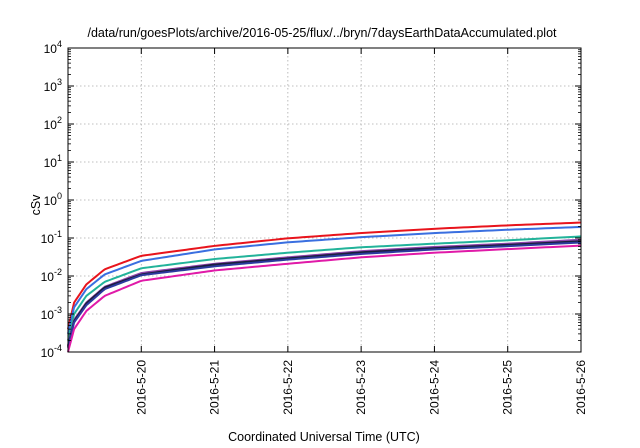 This screenshot has height=448, width=640. I want to click on y-tick-label: 10⁻¹, so click(51, 237).